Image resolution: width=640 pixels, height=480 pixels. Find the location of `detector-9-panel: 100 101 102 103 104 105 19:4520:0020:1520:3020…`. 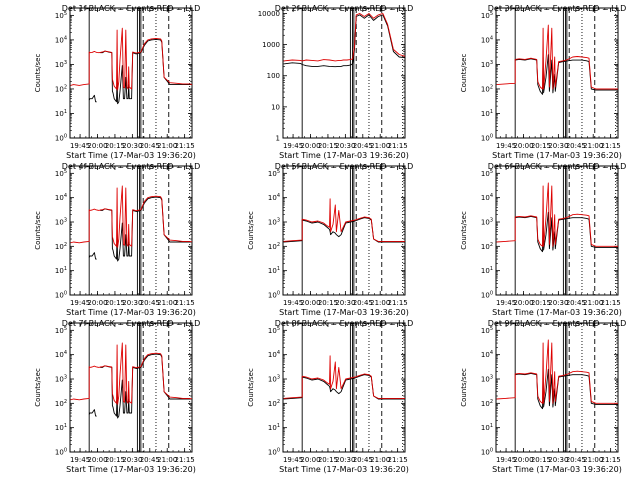

detector-9-panel: 100 101 102 103 104 105 19:4520:0020:1520:3020… is located at coordinates (543, 396).